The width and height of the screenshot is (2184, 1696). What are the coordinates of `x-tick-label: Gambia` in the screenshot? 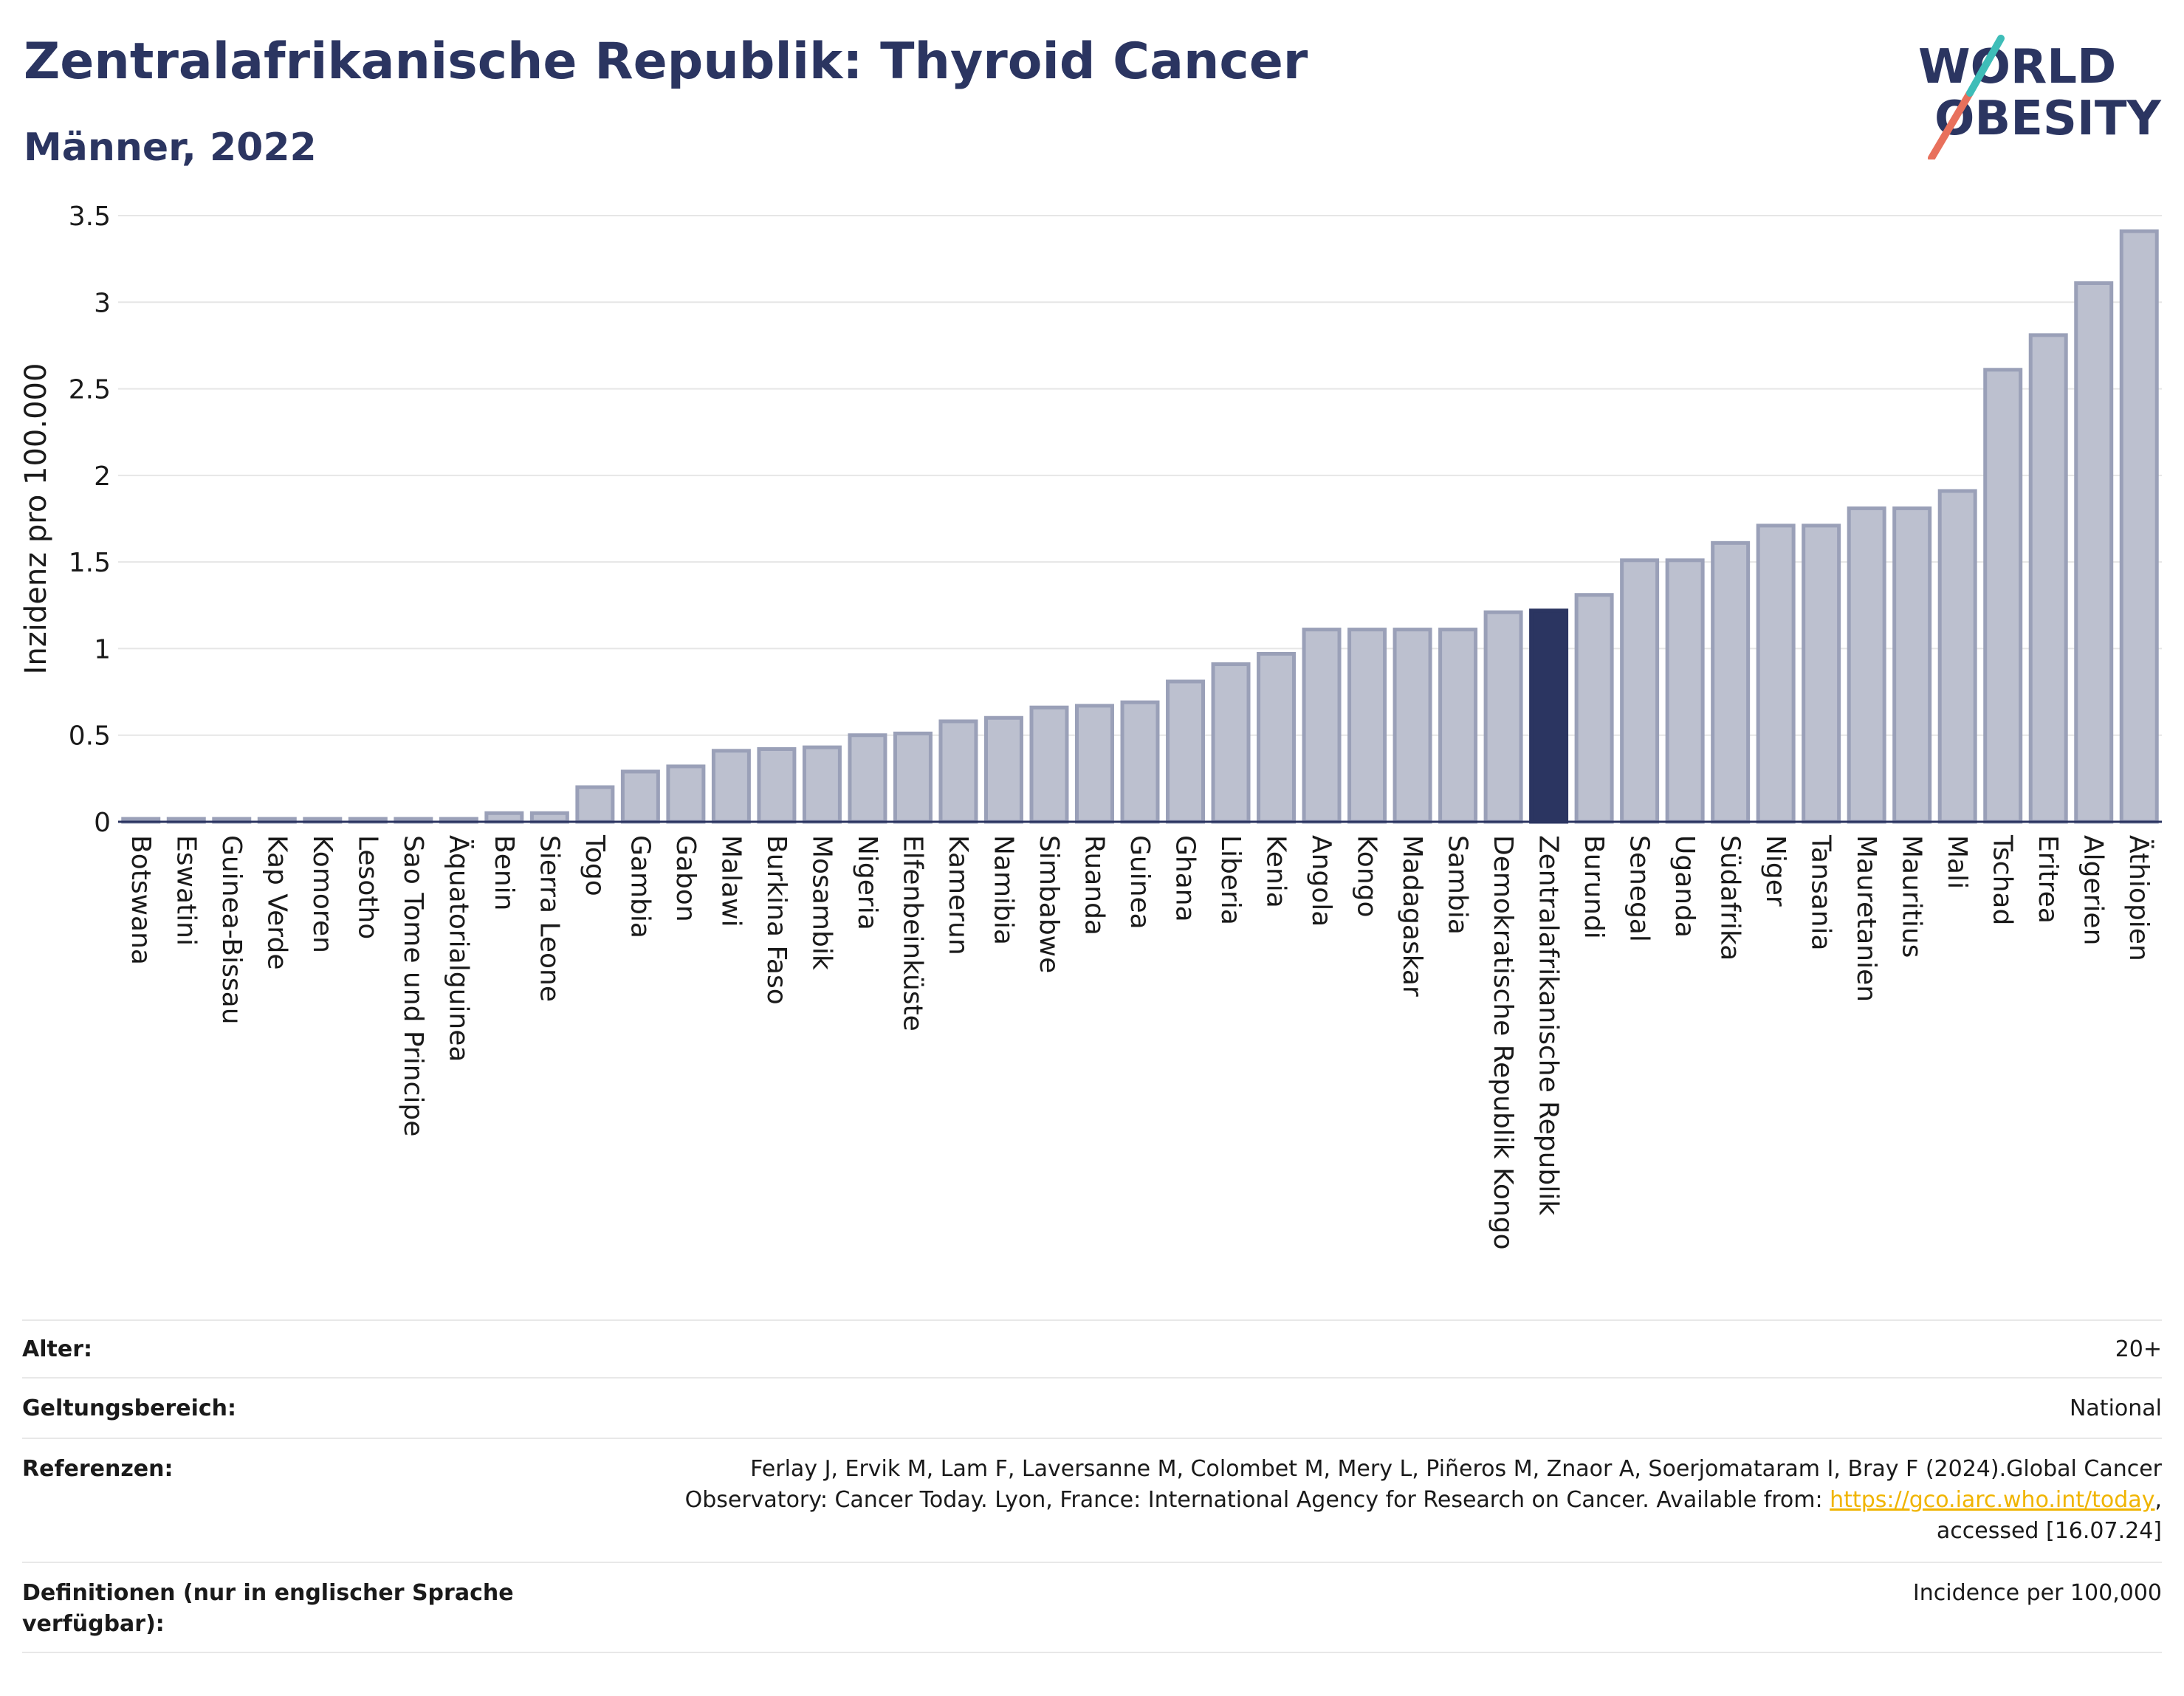 It's located at (640, 887).